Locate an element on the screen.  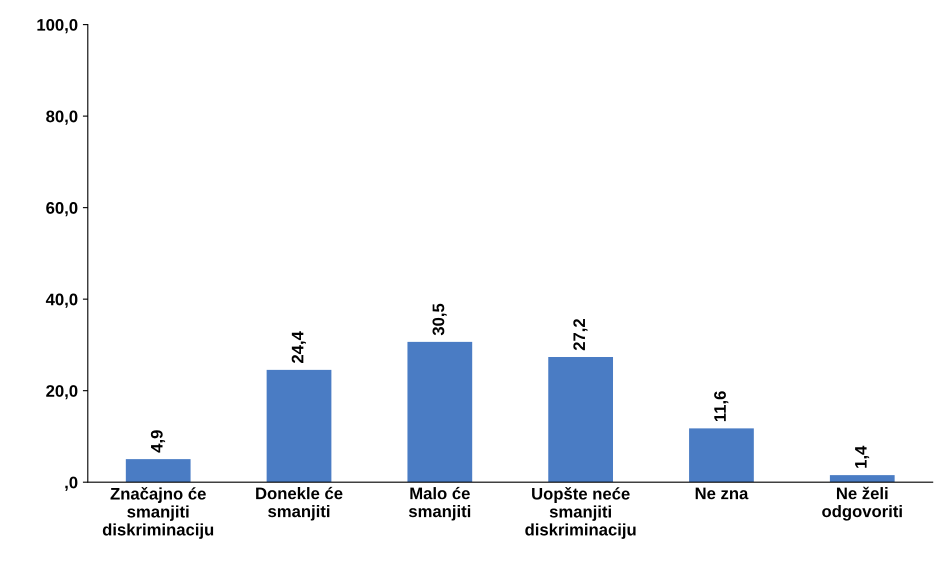
data-label: 11,6 is located at coordinates (721, 406).